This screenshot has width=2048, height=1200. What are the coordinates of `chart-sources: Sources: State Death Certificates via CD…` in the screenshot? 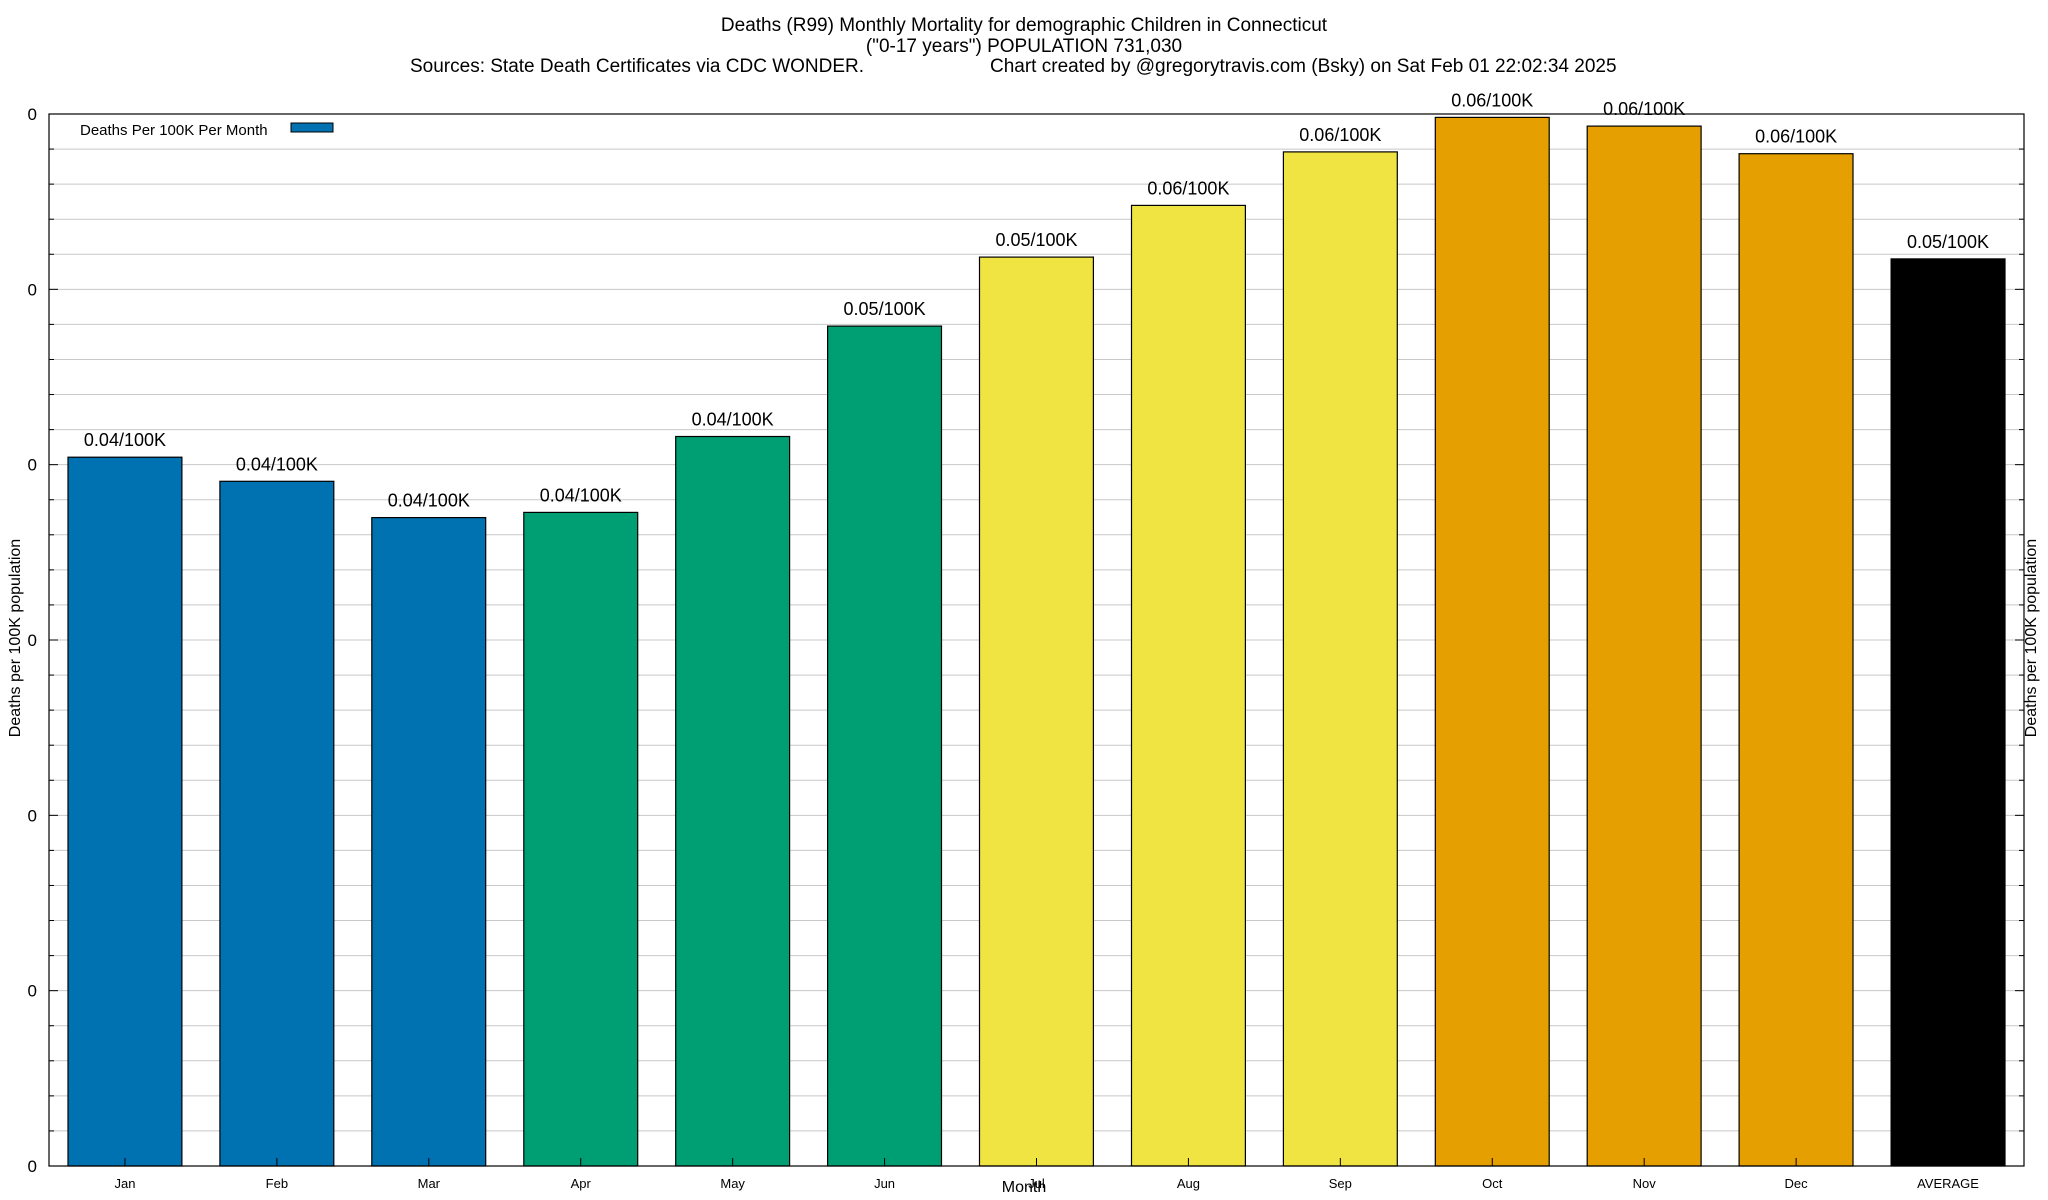 It's located at (637, 66).